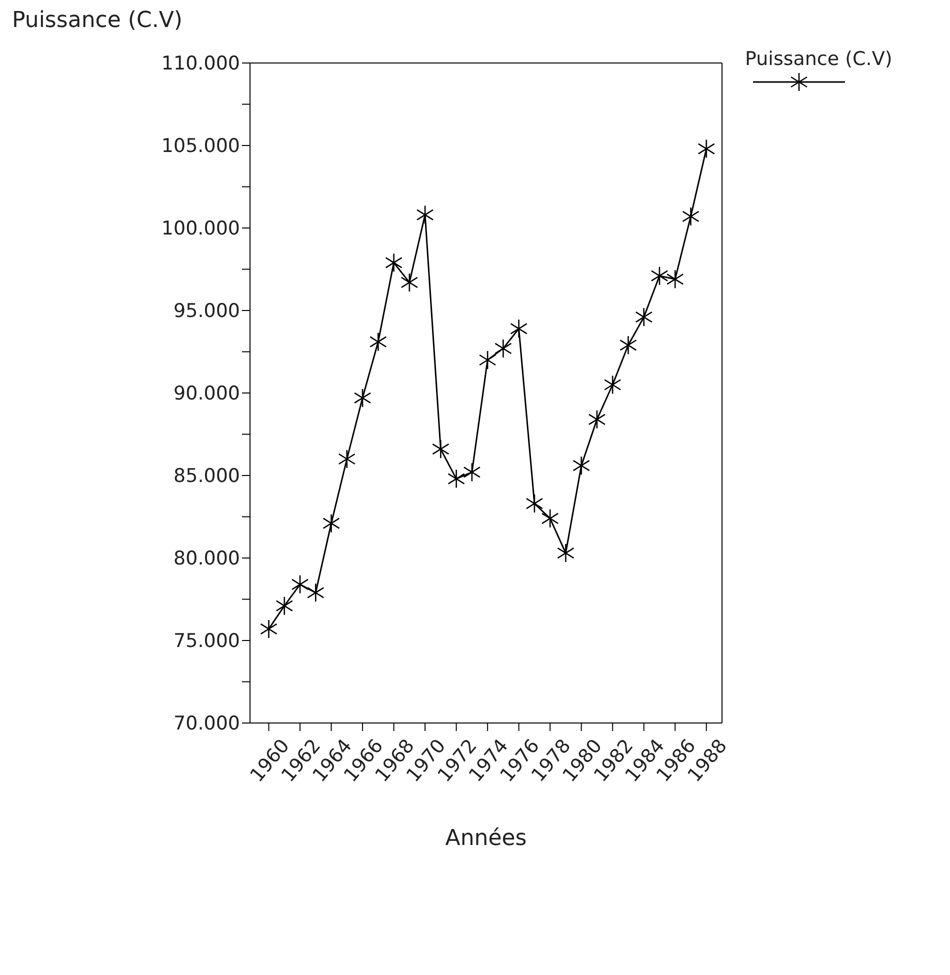 This screenshot has width=950, height=975. I want to click on y-tick-label: 70.000, so click(207, 723).